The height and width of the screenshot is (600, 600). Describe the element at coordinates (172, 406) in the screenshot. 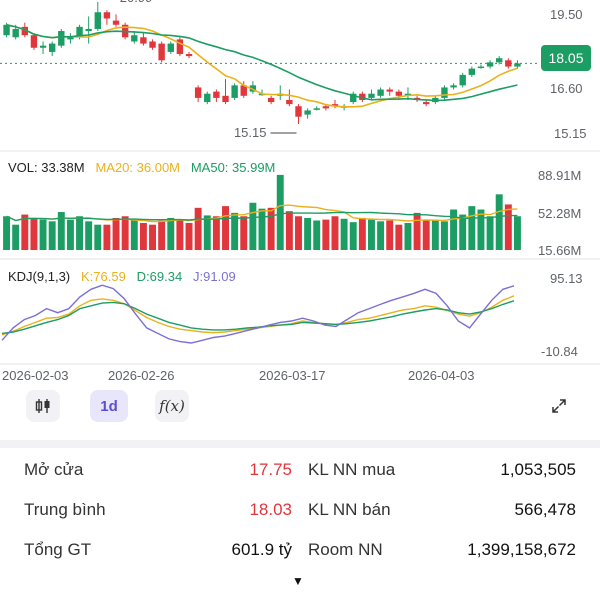

I see `indicator-button: f(x)` at that location.